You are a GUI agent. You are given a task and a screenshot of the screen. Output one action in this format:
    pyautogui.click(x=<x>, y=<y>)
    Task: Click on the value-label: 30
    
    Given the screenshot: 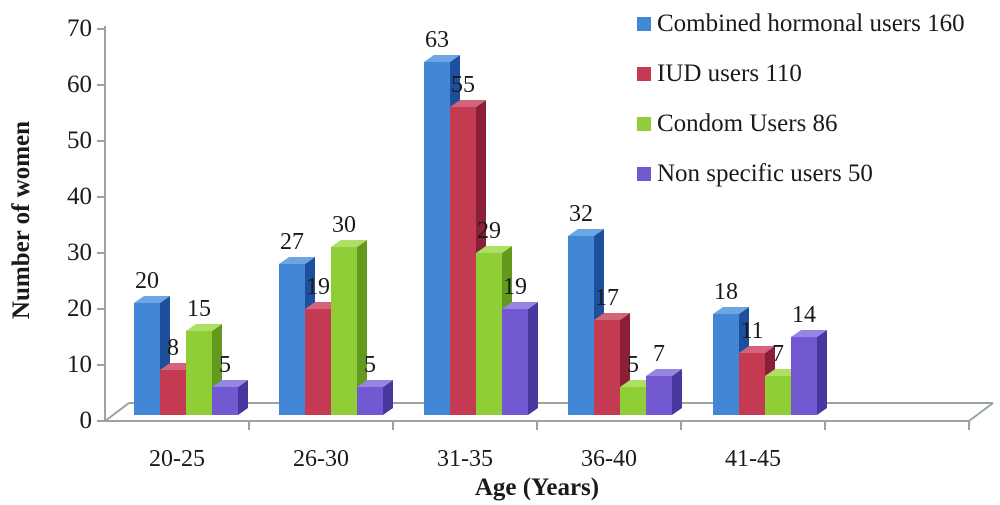 What is the action you would take?
    pyautogui.click(x=344, y=225)
    